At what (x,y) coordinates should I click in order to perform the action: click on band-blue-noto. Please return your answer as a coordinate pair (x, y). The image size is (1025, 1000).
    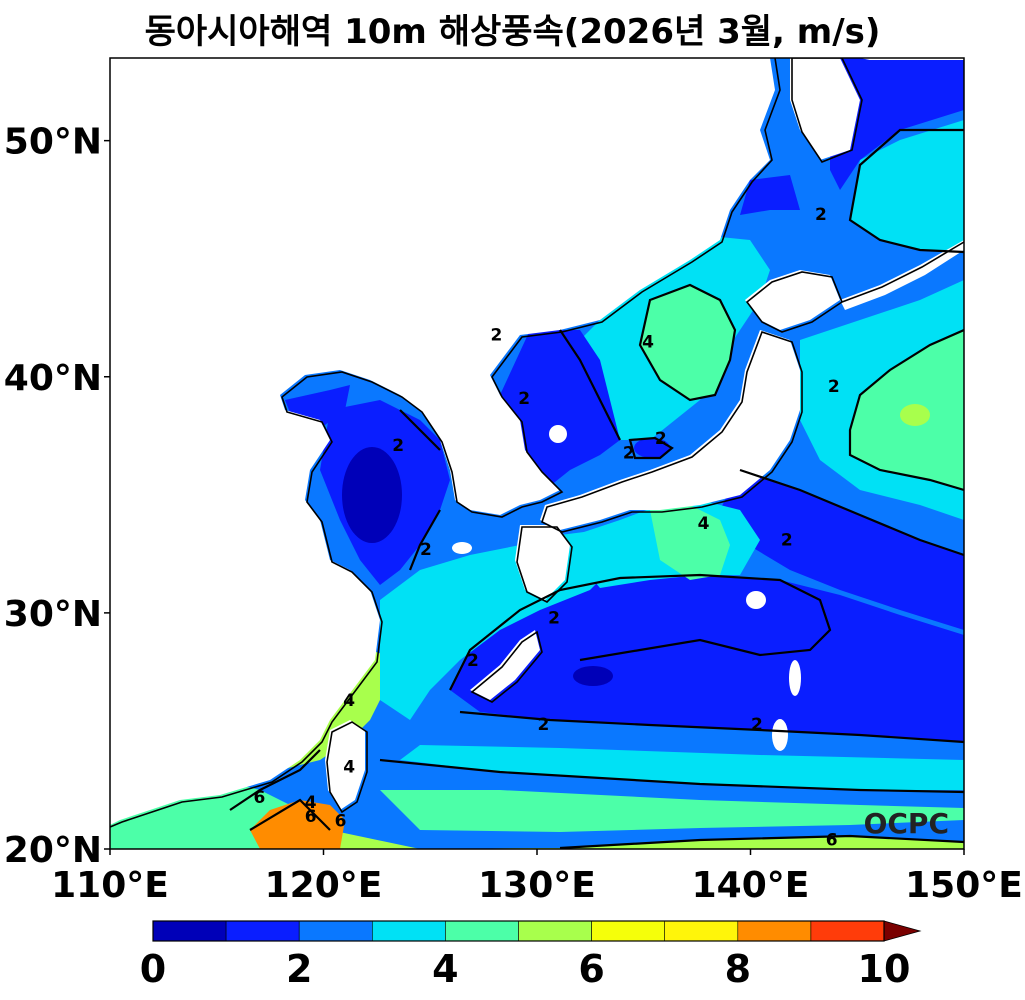
    Looking at the image, I should click on (652, 448).